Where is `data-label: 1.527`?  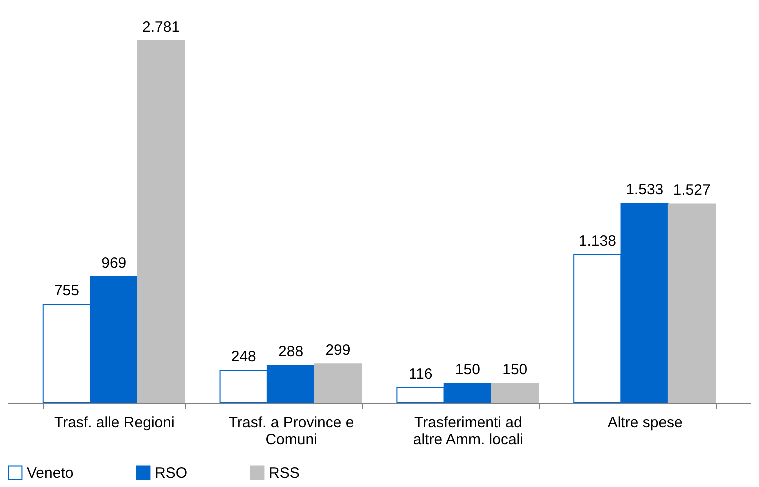
data-label: 1.527 is located at coordinates (692, 191).